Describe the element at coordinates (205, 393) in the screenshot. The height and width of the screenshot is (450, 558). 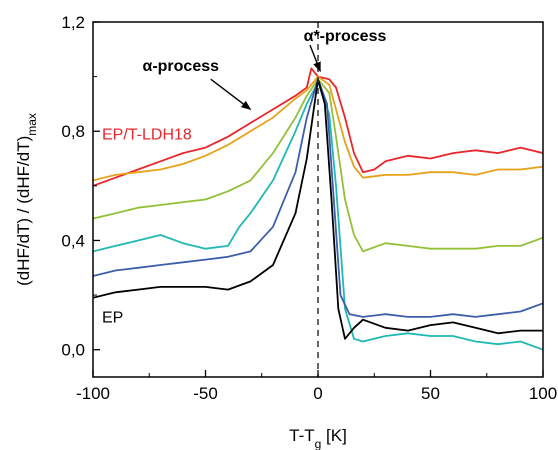
I see `x-tick-label: -50` at that location.